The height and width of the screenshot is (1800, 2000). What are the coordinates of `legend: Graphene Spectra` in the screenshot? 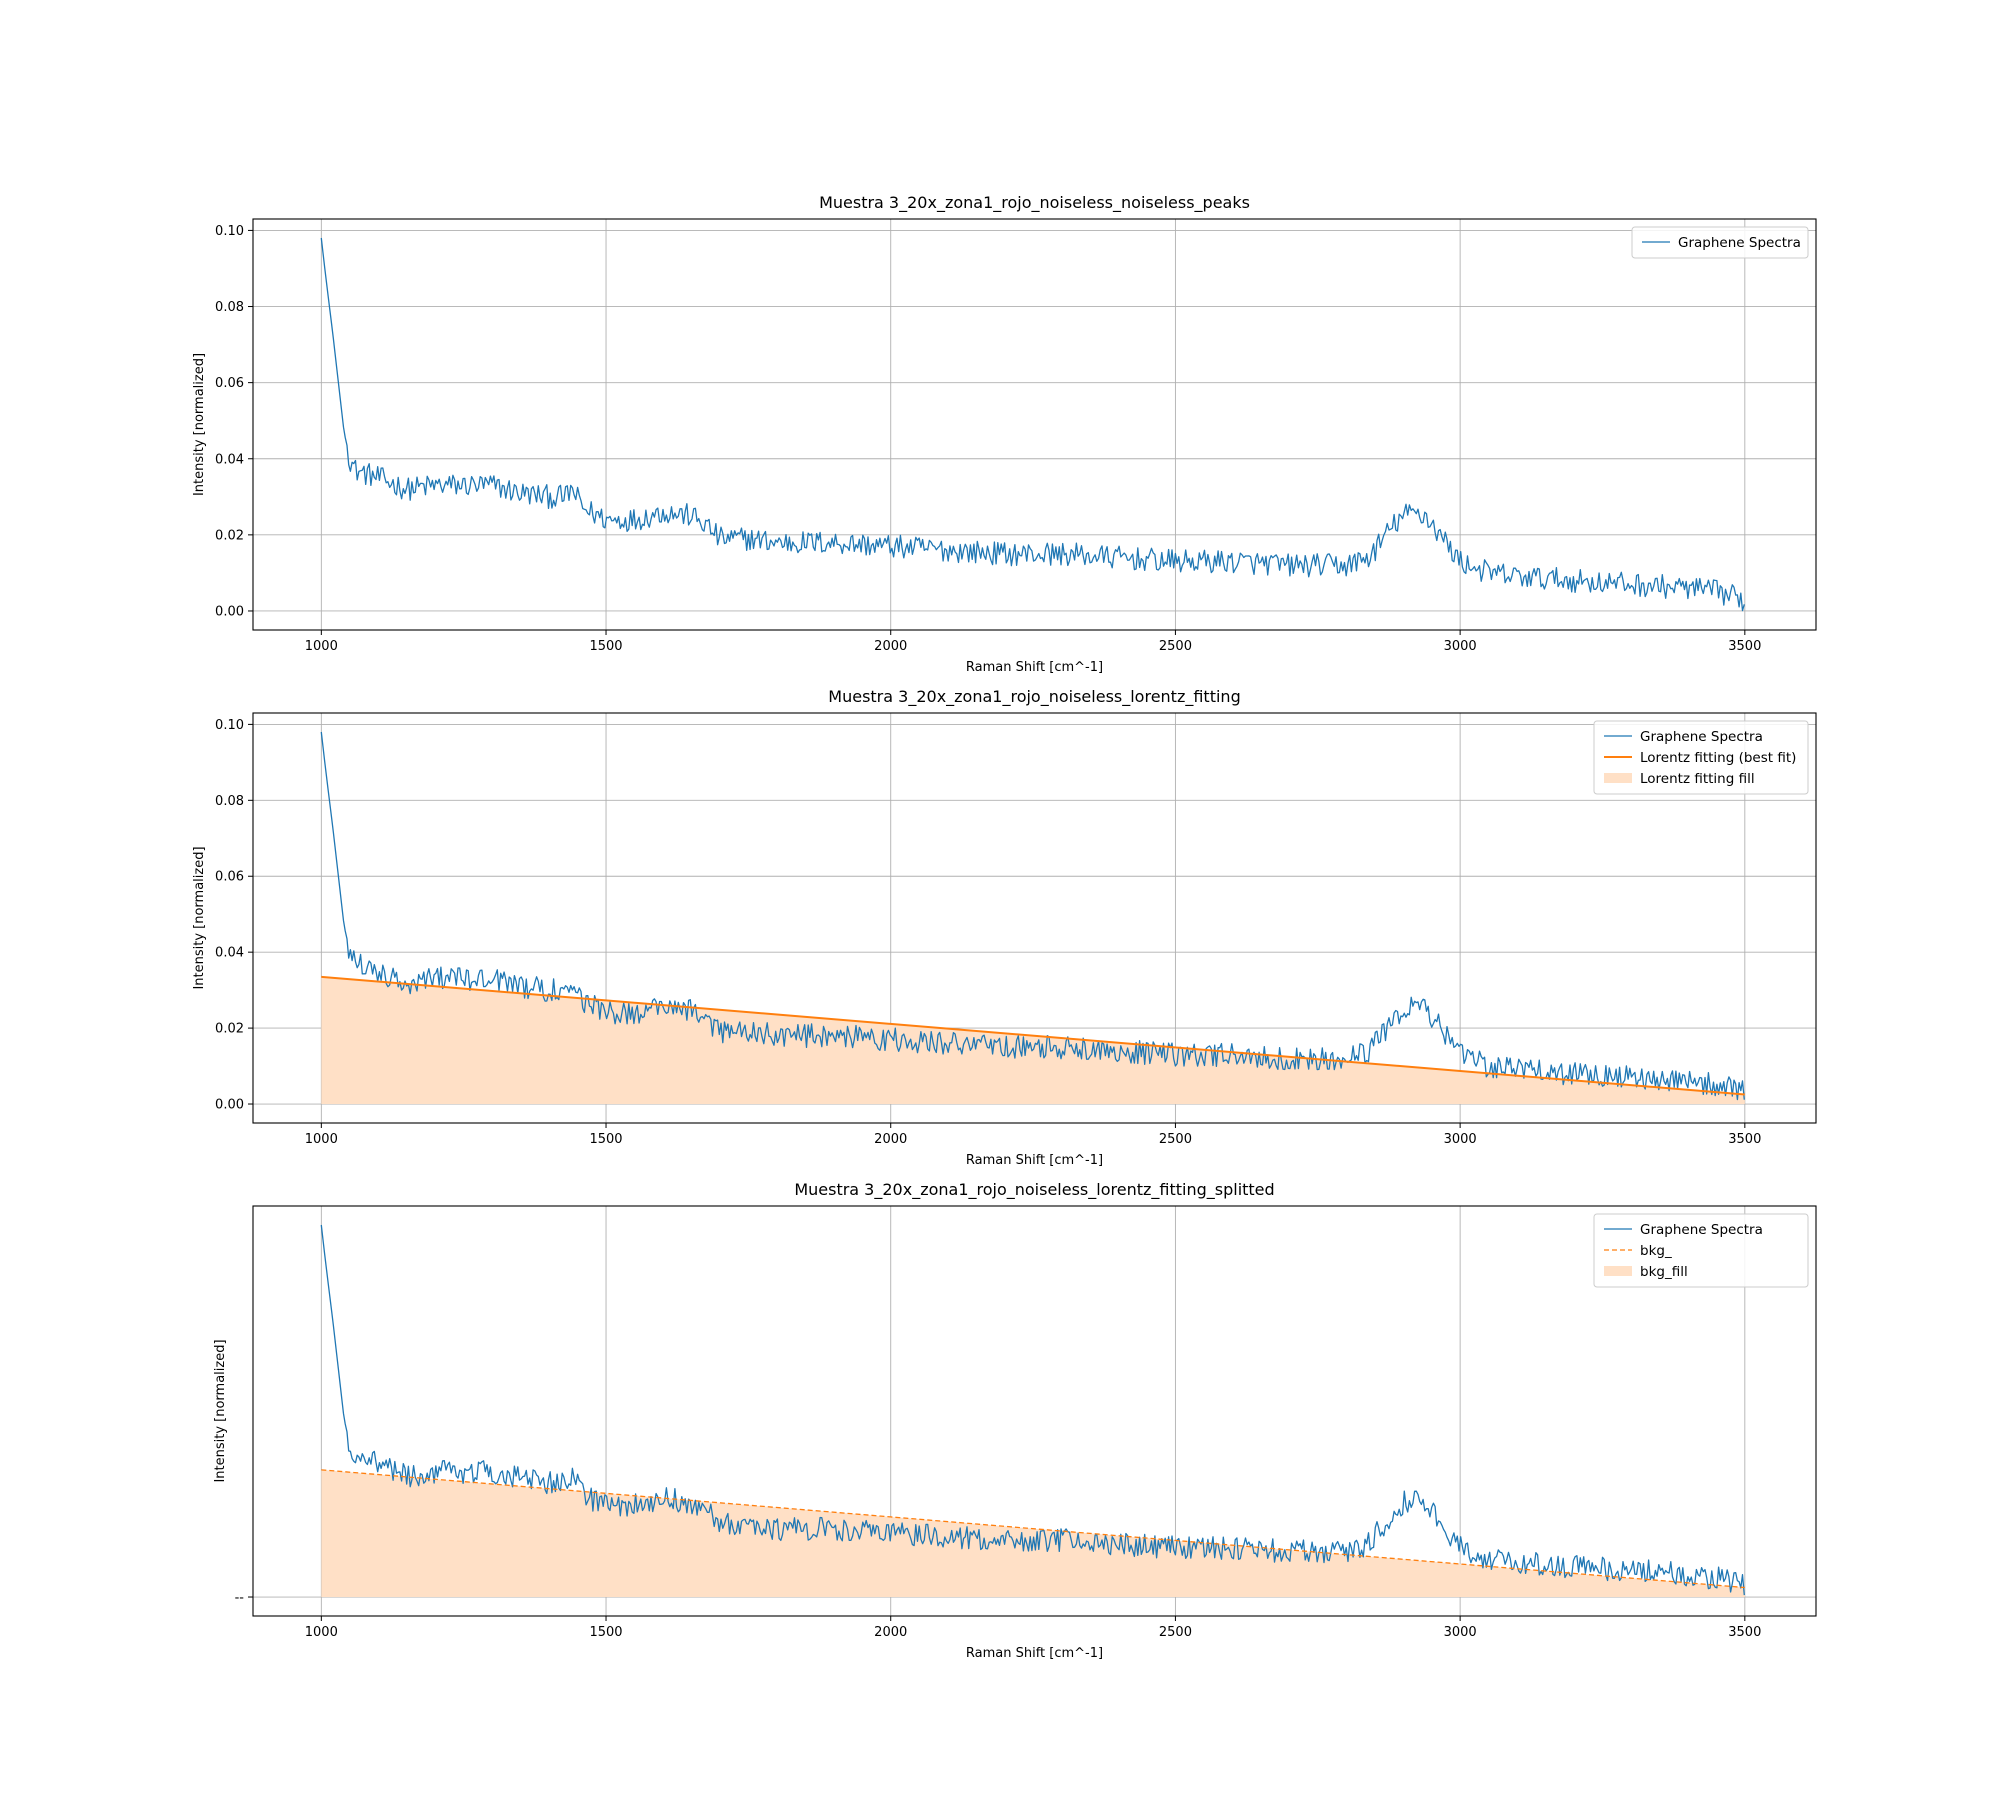 It's located at (1720, 242).